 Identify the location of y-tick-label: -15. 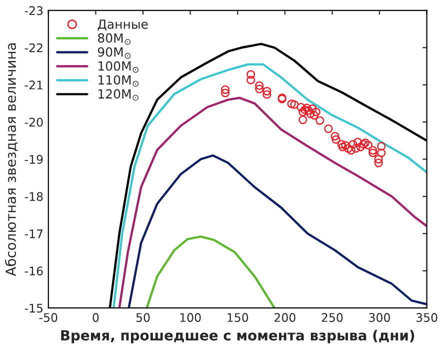
(33, 308).